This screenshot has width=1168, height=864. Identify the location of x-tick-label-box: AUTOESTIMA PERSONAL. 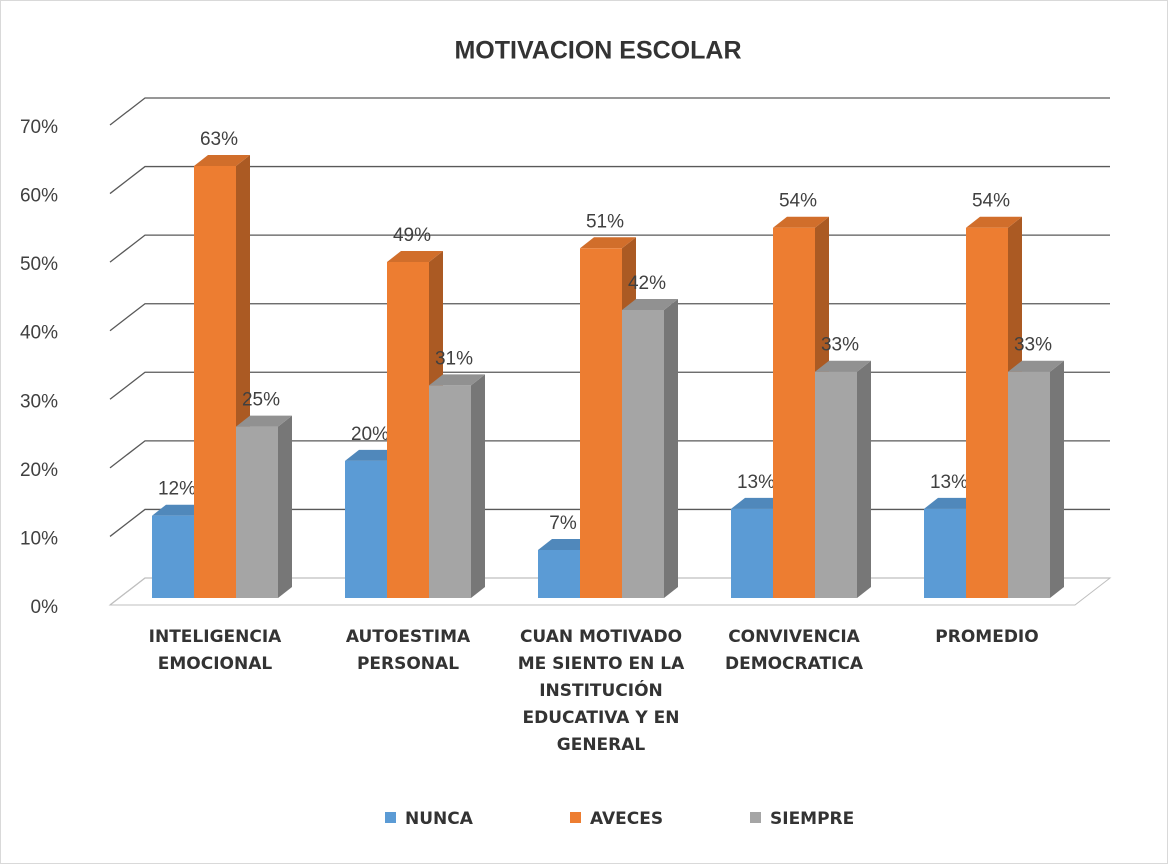
(408, 650).